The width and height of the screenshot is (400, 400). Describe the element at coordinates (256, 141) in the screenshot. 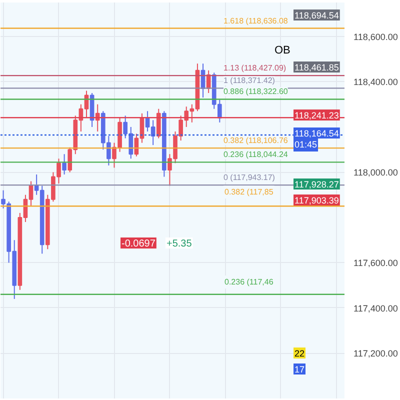

I see `ref-line-label: 0.382 (118,106.76` at that location.